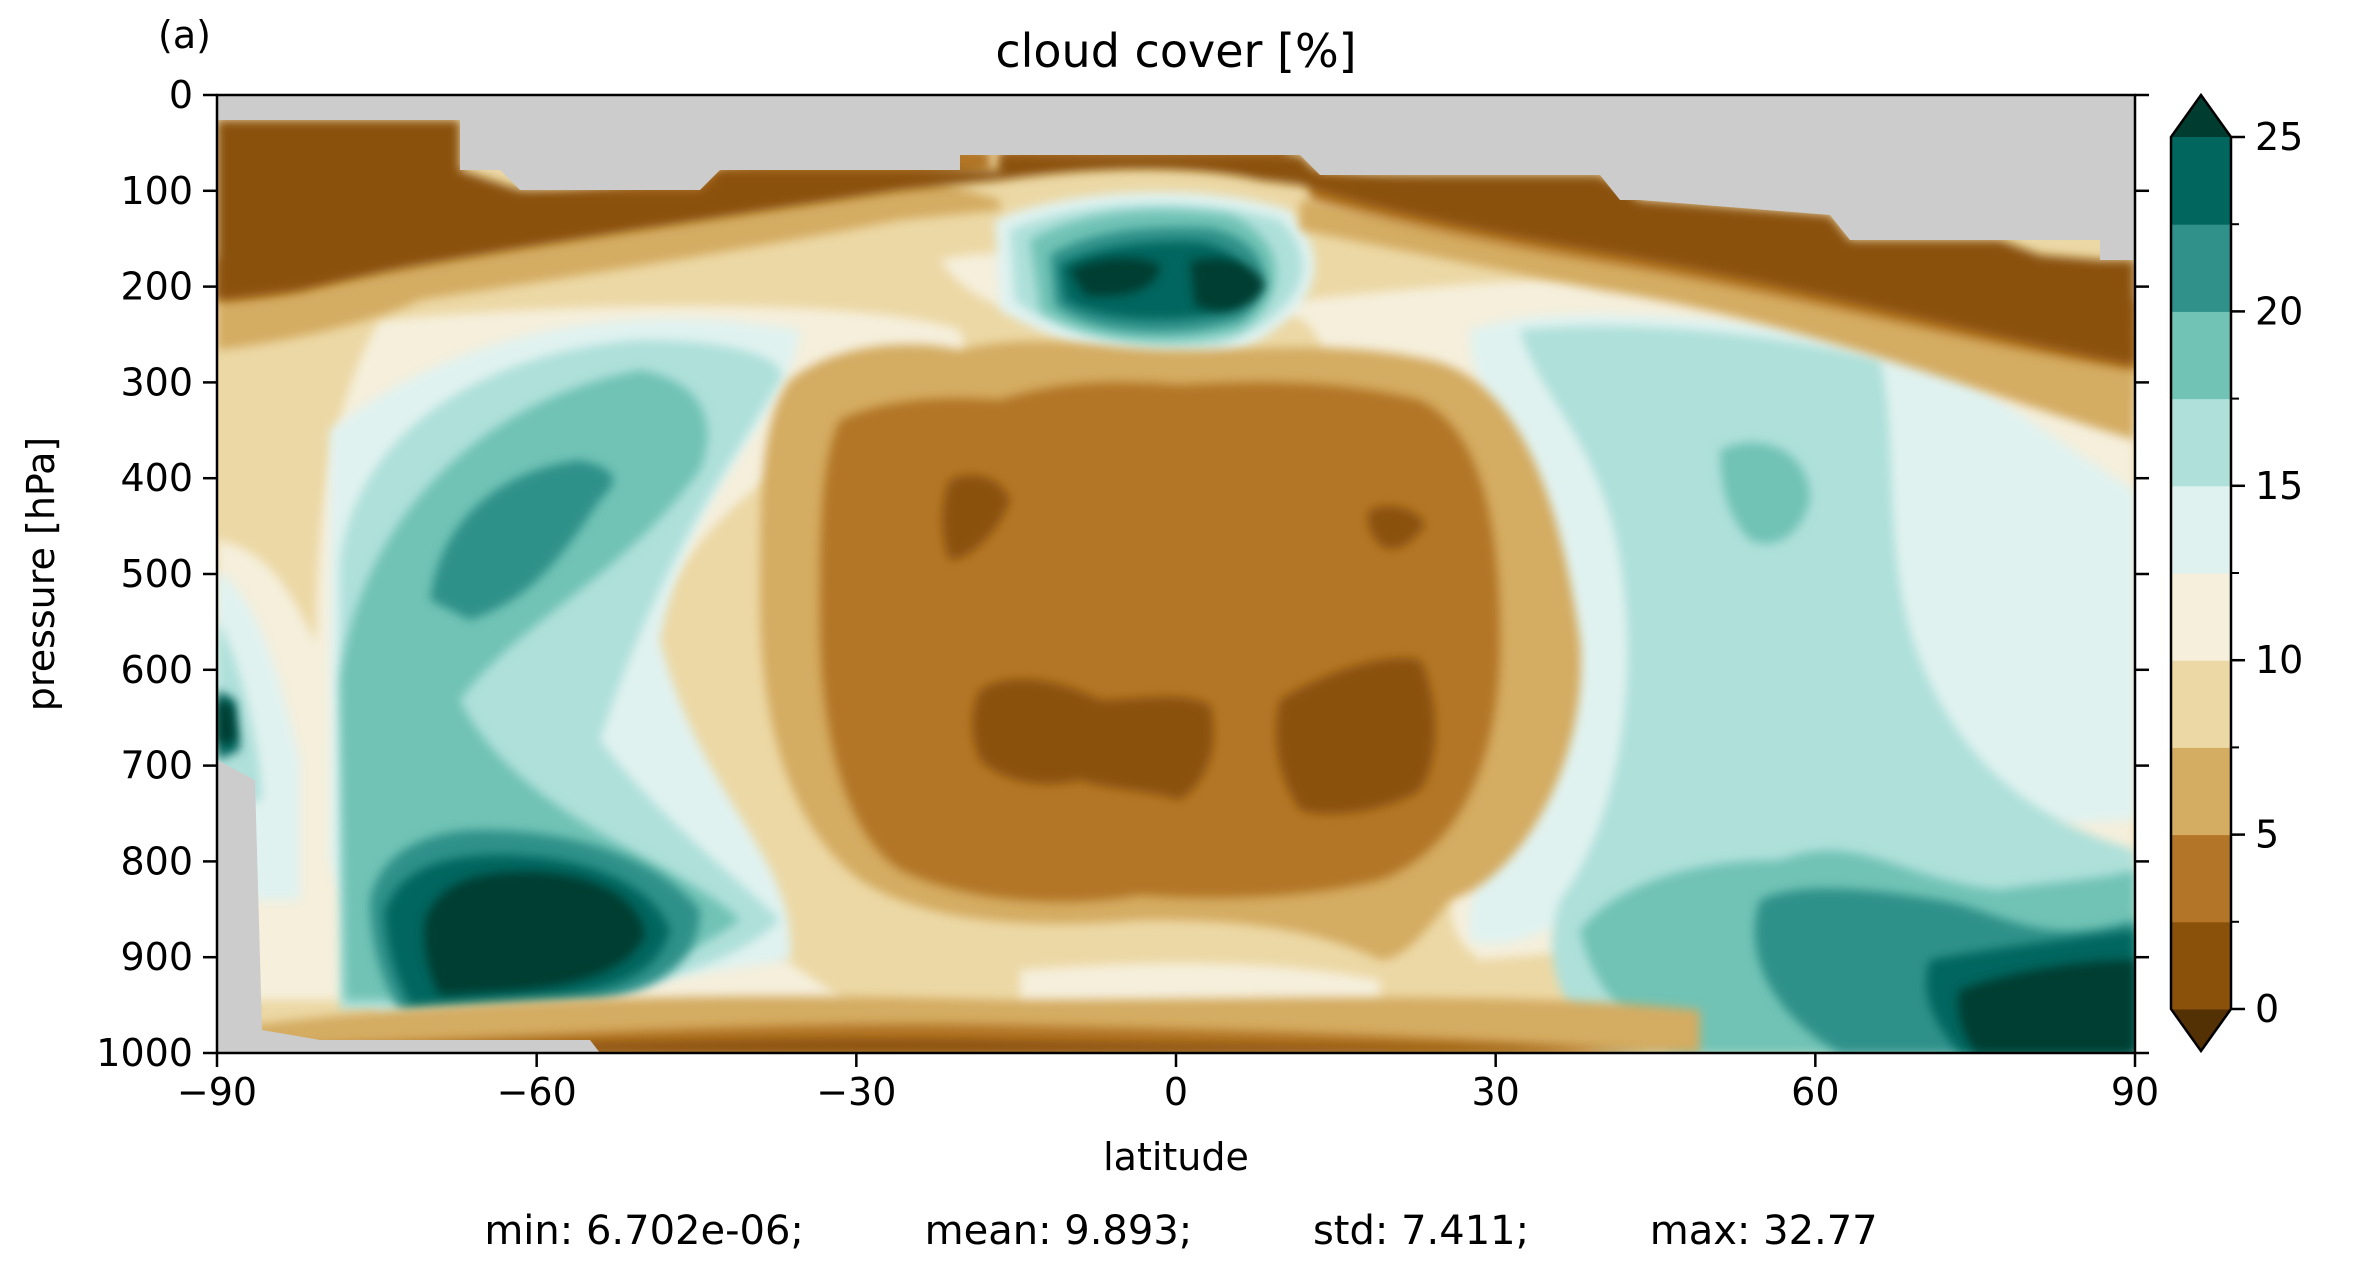 Image resolution: width=2362 pixels, height=1267 pixels. What do you see at coordinates (537, 1092) in the screenshot?
I see `x-tick-label: −60` at bounding box center [537, 1092].